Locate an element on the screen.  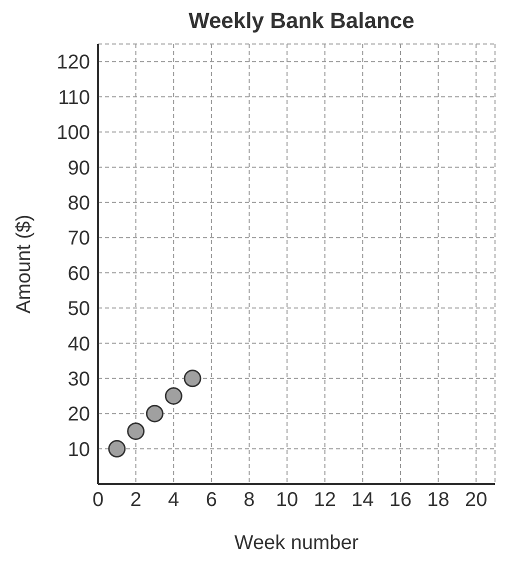
x-tick-label: 18 is located at coordinates (438, 500).